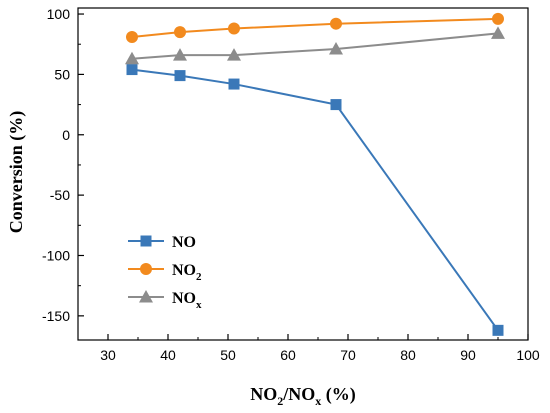 Image resolution: width=550 pixels, height=413 pixels. What do you see at coordinates (263, 394) in the screenshot?
I see `x-axis-title-base: NO` at bounding box center [263, 394].